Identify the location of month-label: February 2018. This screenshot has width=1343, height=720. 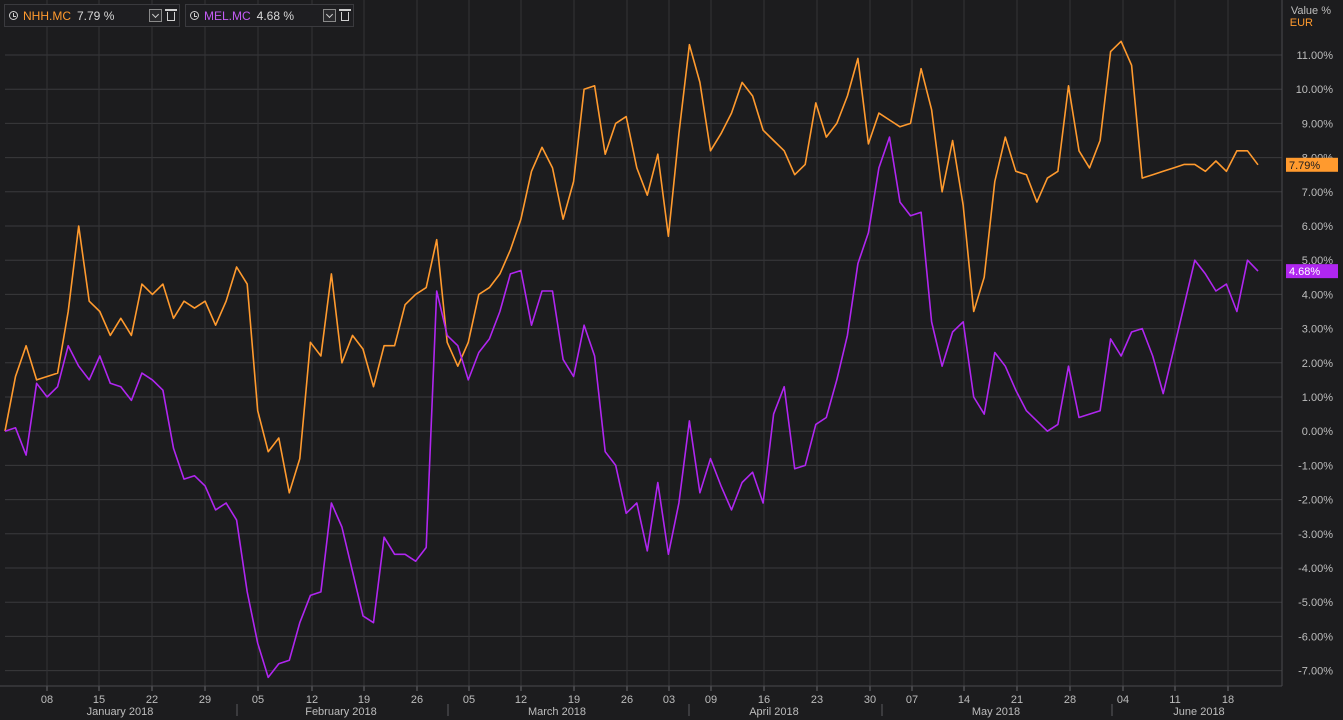
(341, 712).